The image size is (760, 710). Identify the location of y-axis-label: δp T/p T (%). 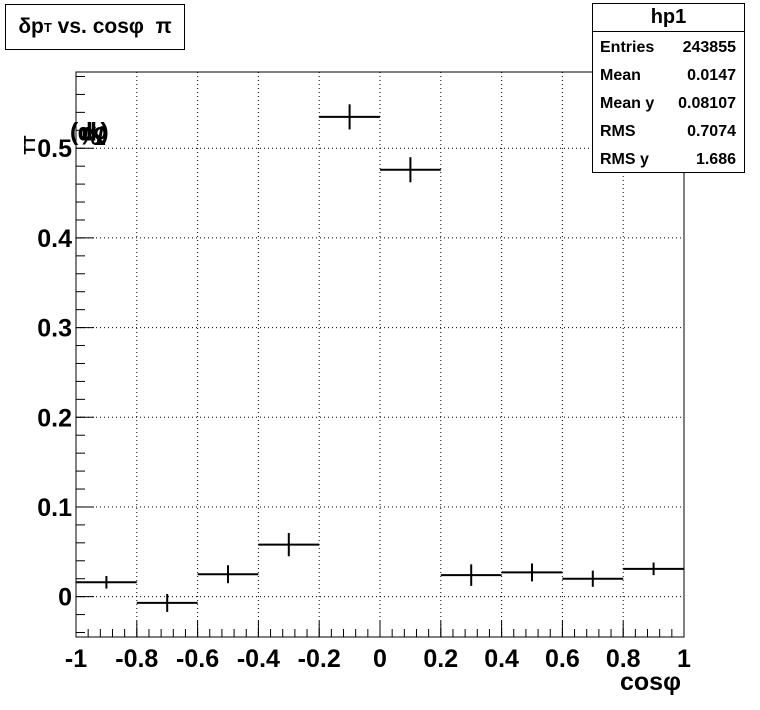
(56, 145).